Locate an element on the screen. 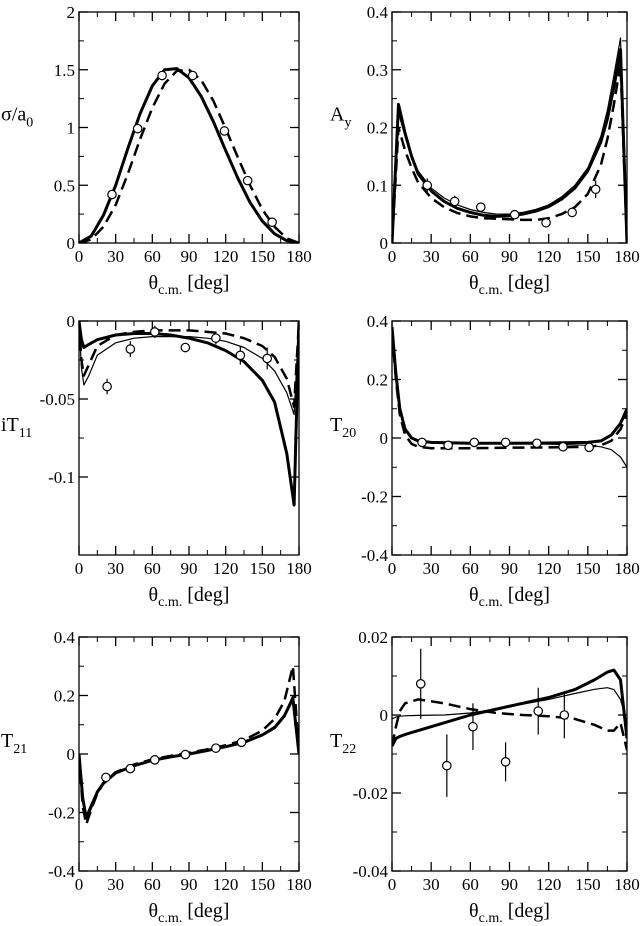 The height and width of the screenshot is (926, 644). y-tick-label: -0.2 is located at coordinates (374, 497).